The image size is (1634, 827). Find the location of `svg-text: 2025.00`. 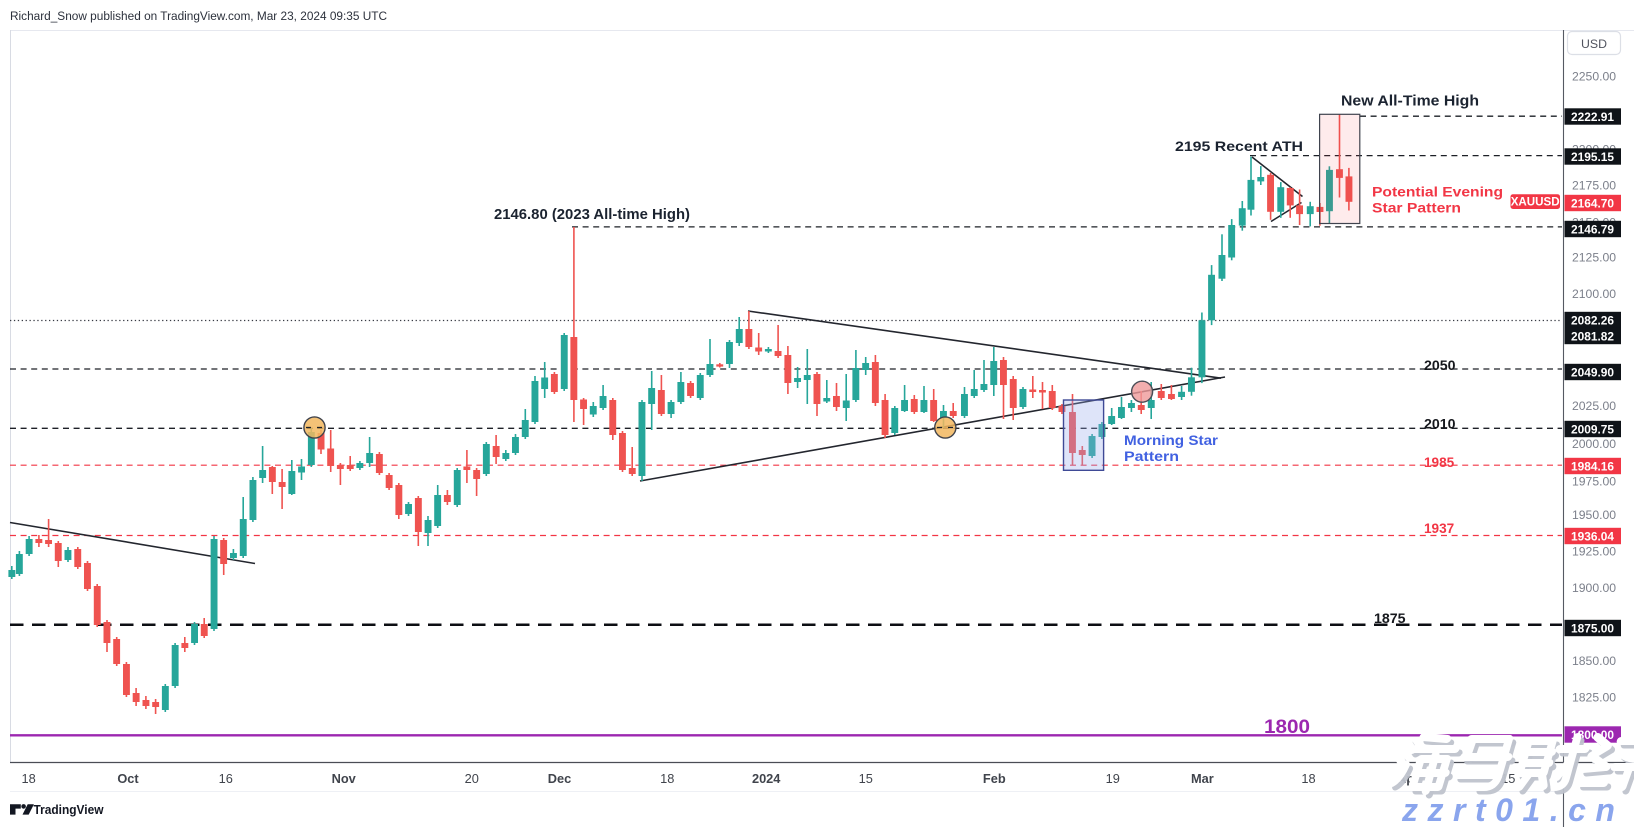

svg-text: 2025.00 is located at coordinates (1594, 406).